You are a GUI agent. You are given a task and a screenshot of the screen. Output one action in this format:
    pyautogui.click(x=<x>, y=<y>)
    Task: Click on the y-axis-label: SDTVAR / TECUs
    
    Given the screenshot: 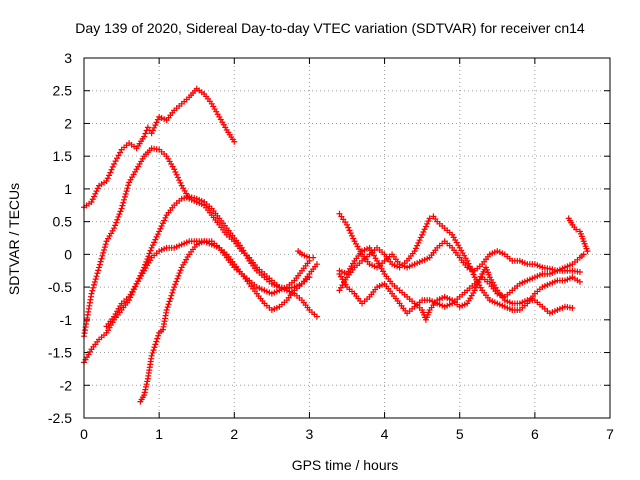 What is the action you would take?
    pyautogui.click(x=14, y=239)
    